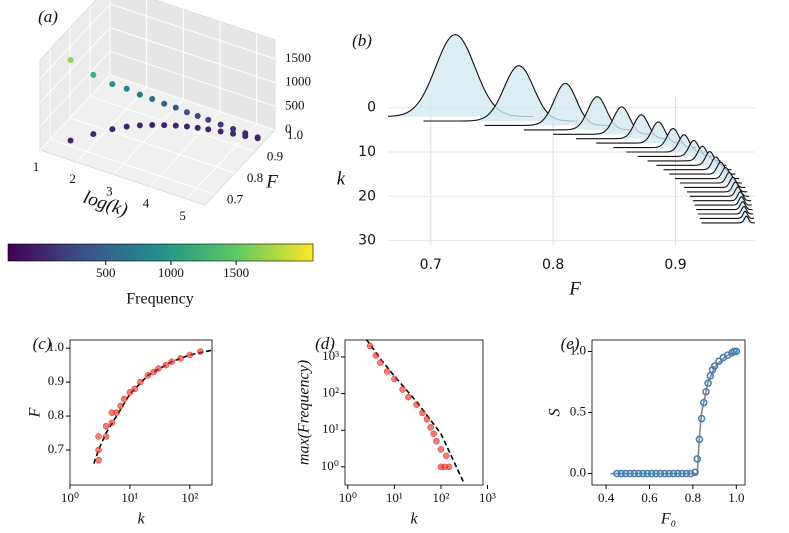 This screenshot has height=533, width=789. I want to click on panel-label: (c), so click(42, 343).